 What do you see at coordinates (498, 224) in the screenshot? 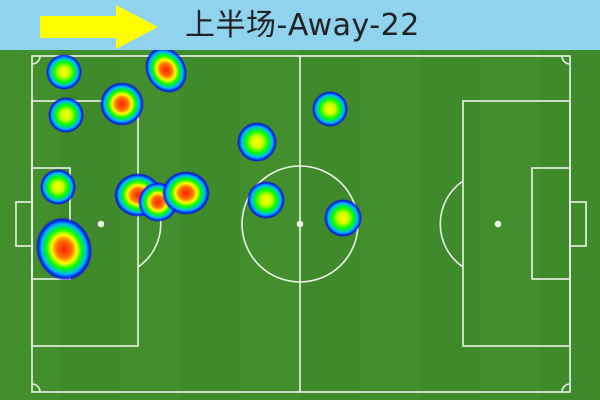
I see `right-penalty-spot` at bounding box center [498, 224].